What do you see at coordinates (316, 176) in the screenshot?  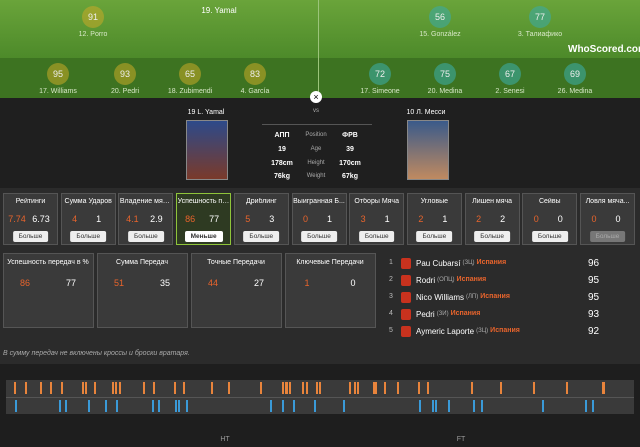 I see `comparison-cell: Weight` at bounding box center [316, 176].